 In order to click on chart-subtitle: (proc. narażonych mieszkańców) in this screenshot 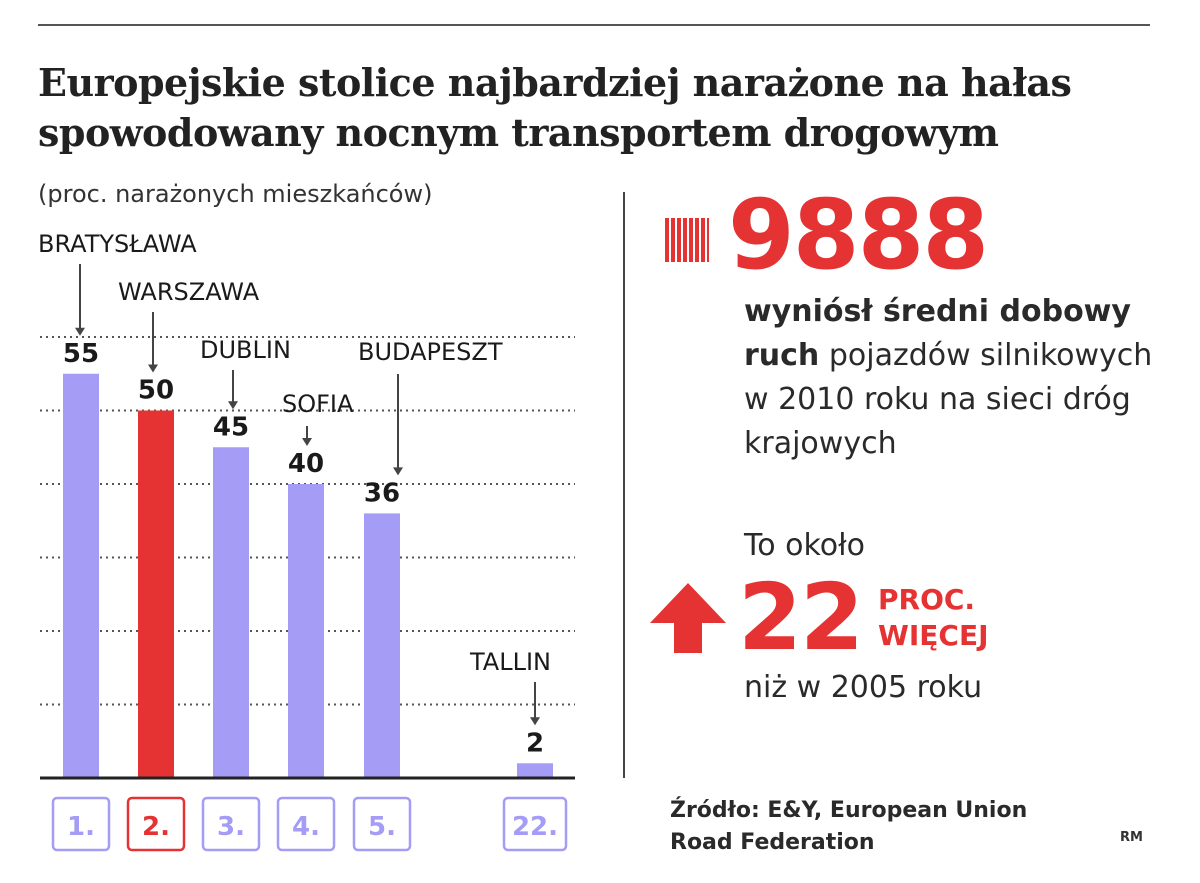, I will do `click(235, 194)`.